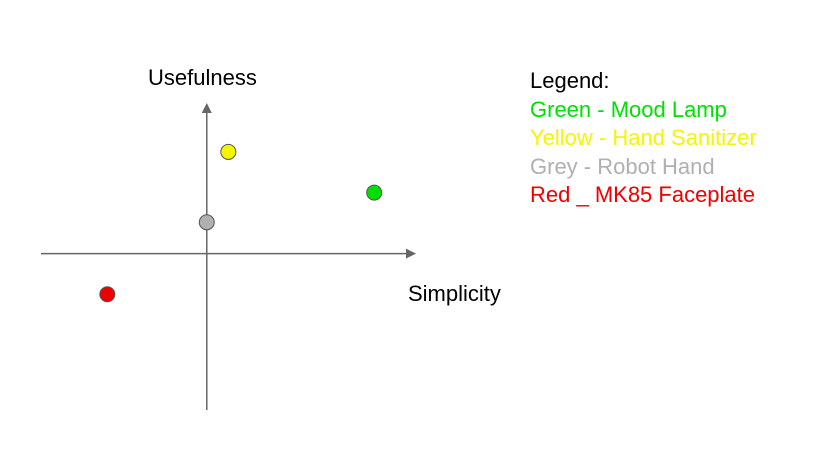  What do you see at coordinates (241, 223) in the screenshot?
I see `data-points` at bounding box center [241, 223].